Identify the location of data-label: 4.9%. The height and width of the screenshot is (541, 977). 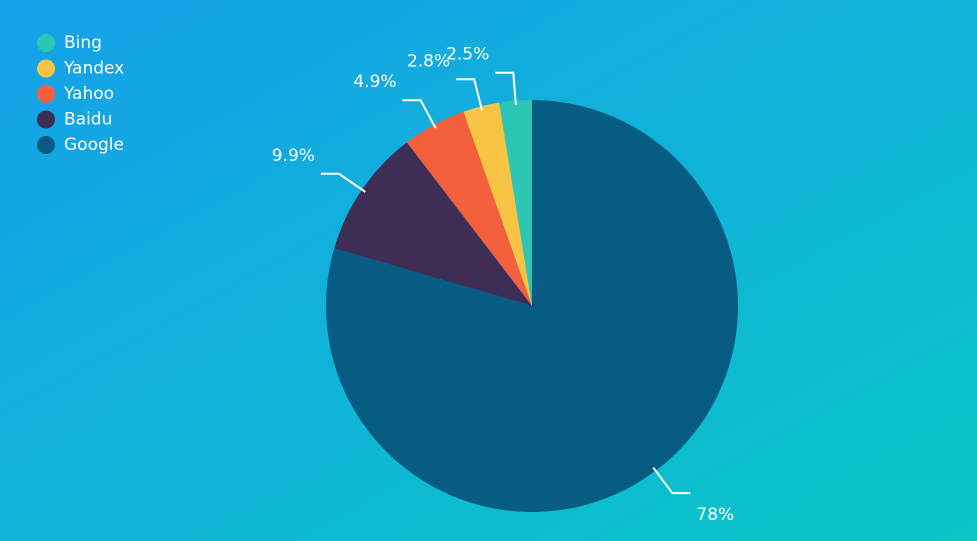
(374, 82).